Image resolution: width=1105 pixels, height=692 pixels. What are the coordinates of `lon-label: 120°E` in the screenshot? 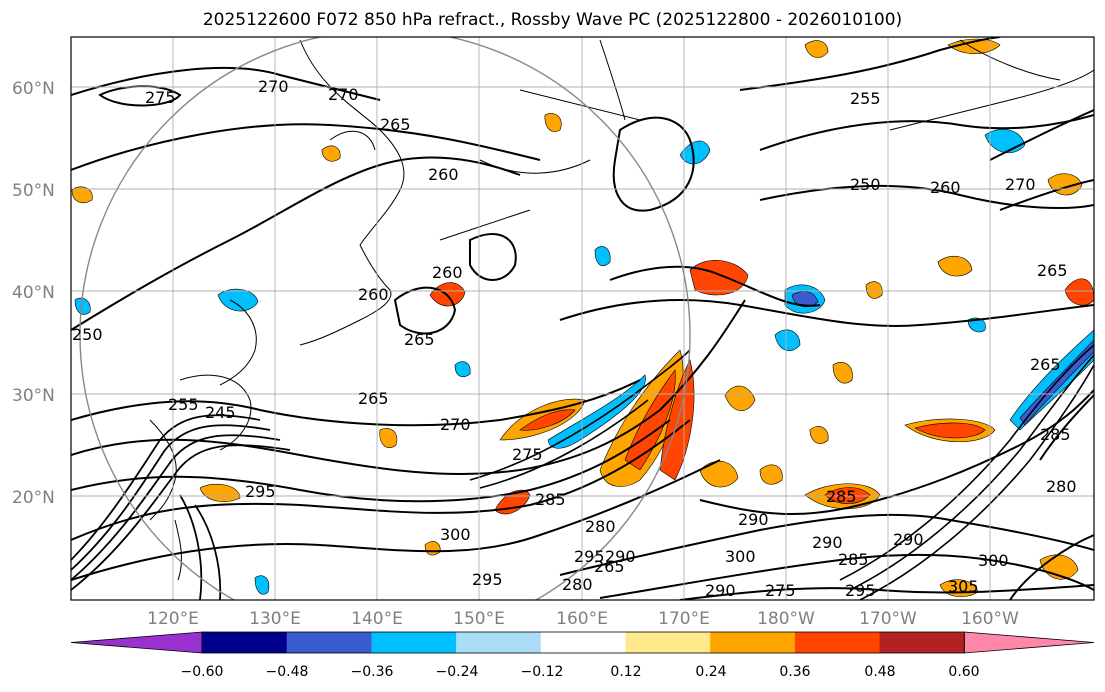 It's located at (173, 619).